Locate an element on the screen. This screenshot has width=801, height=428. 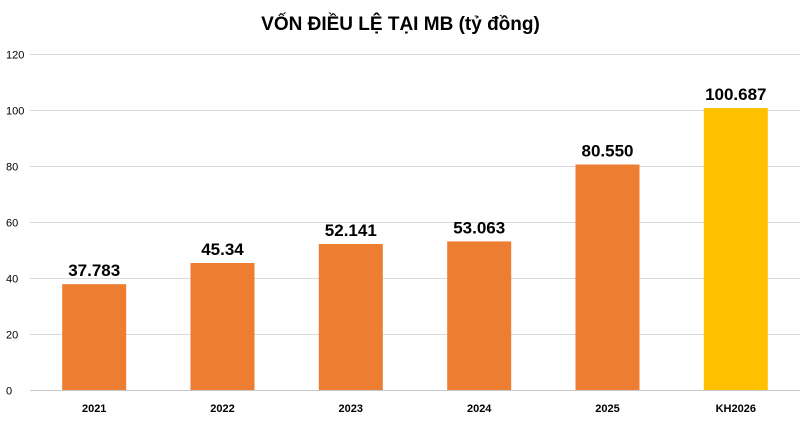
x-tick-label-2021: 2021 is located at coordinates (94, 409).